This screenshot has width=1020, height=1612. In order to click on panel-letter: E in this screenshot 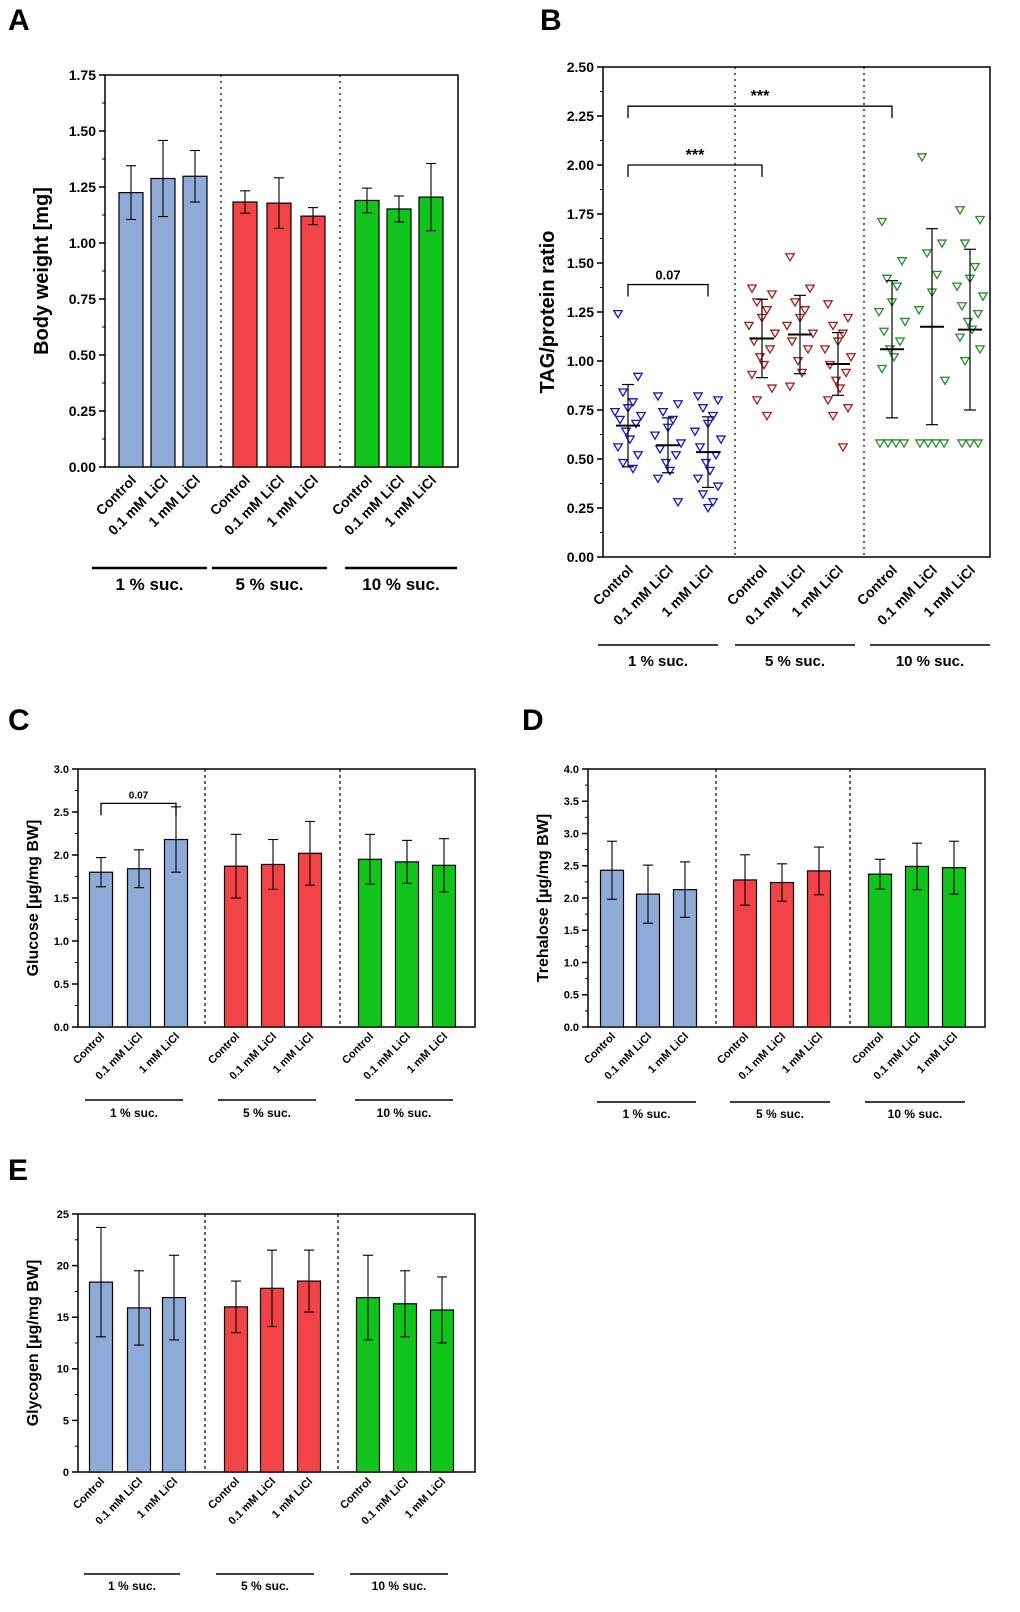, I will do `click(18, 1170)`.